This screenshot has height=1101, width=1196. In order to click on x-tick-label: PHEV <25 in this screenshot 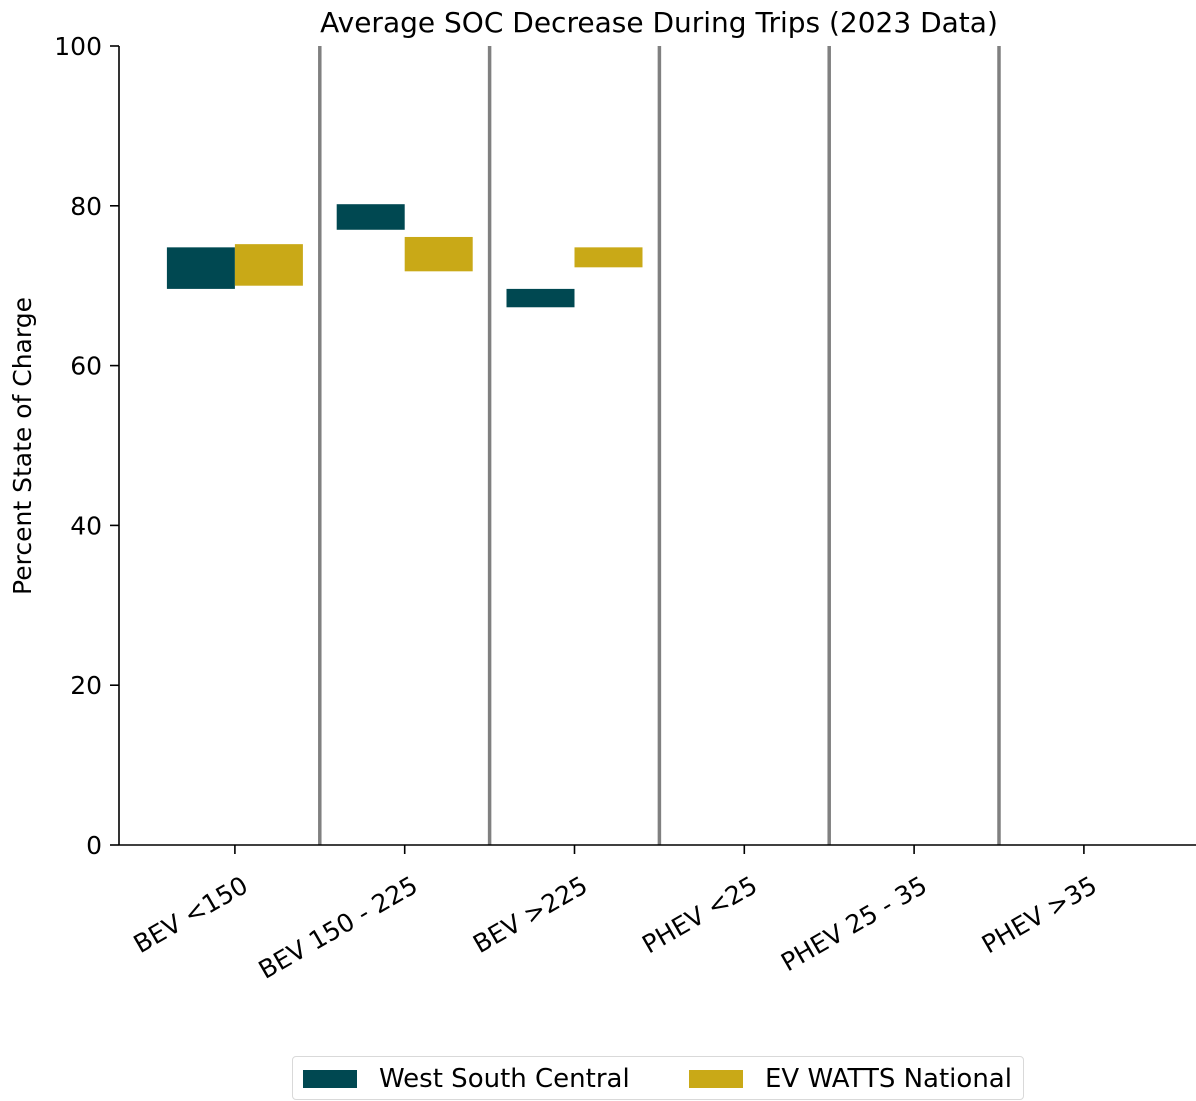, I will do `click(699, 914)`.